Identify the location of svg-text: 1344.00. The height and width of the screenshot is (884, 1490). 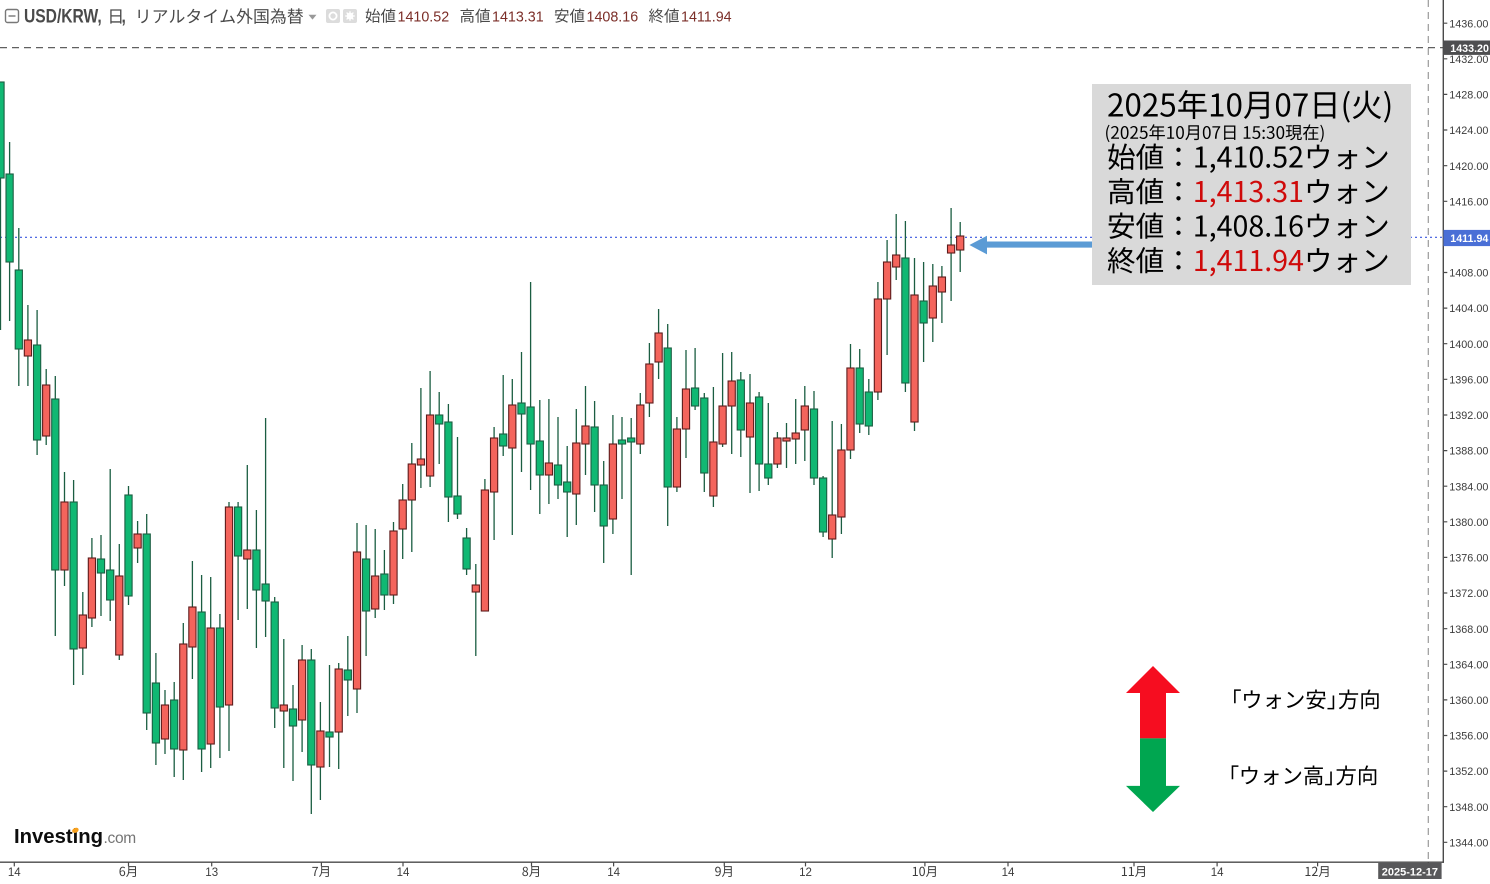
(1468, 843).